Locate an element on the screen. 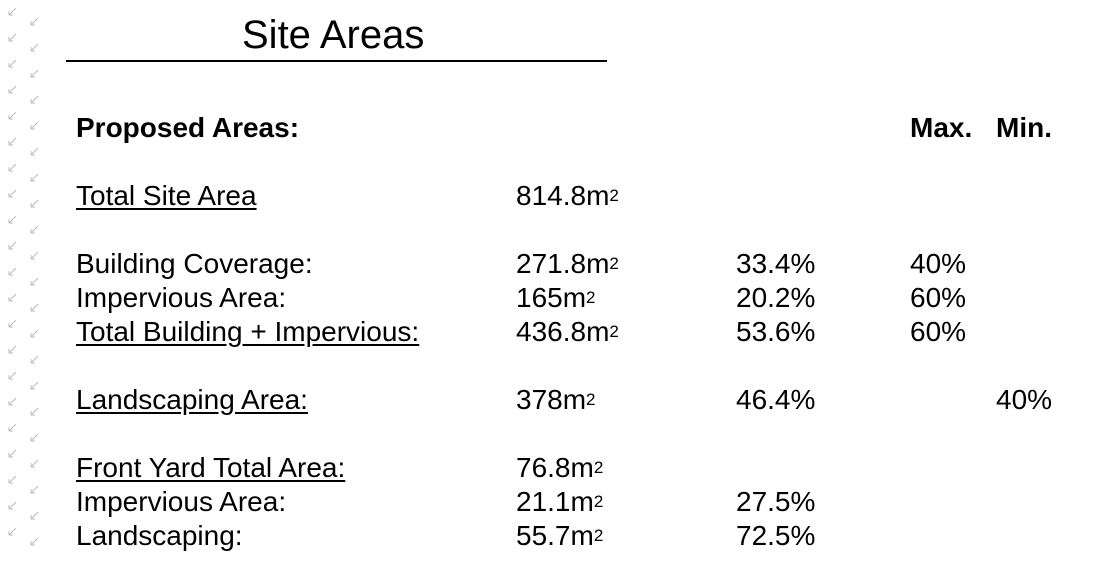 This screenshot has width=1117, height=570. total-building-impervious-label: Total Building + Impervious: is located at coordinates (248, 331).